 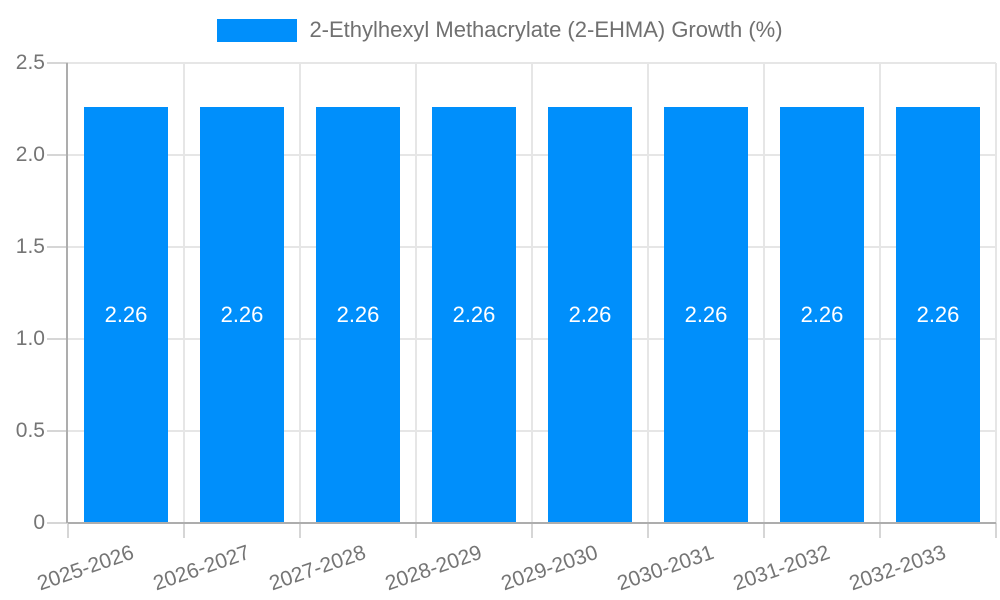 What do you see at coordinates (67, 293) in the screenshot?
I see `y-axis-line` at bounding box center [67, 293].